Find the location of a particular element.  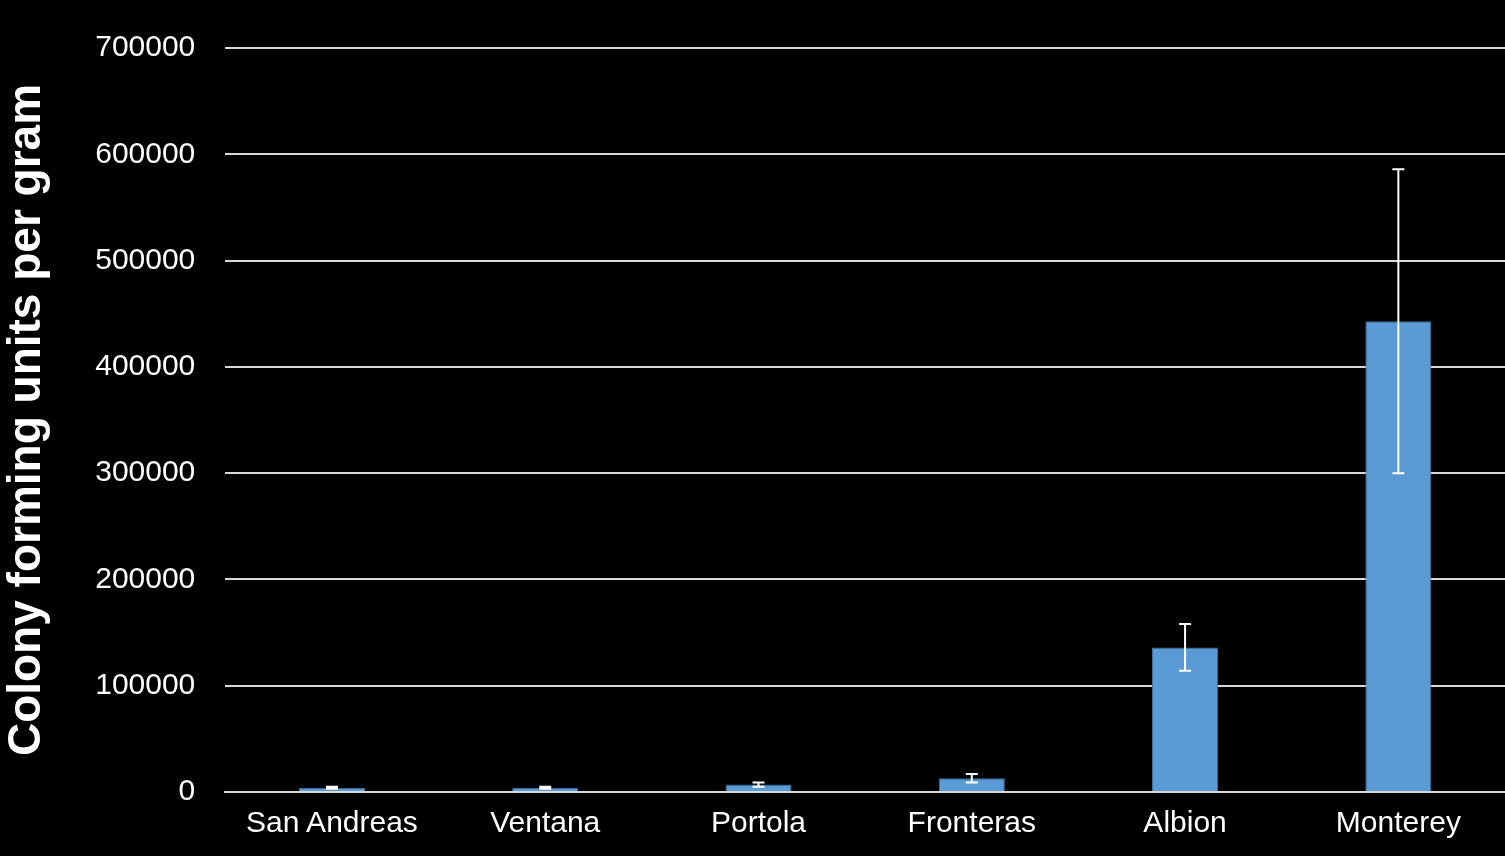

x-tick-label: Ventana is located at coordinates (545, 822).